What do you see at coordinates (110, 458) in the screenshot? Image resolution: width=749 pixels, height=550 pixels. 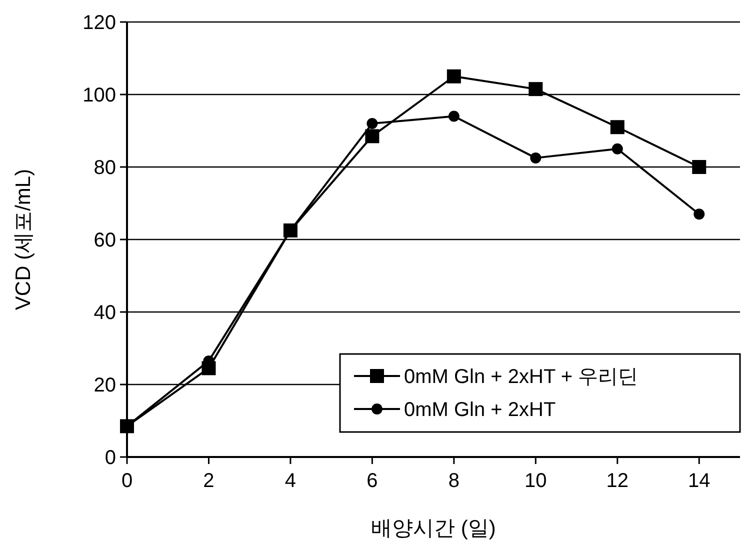 I see `y-tick-label: 0` at bounding box center [110, 458].